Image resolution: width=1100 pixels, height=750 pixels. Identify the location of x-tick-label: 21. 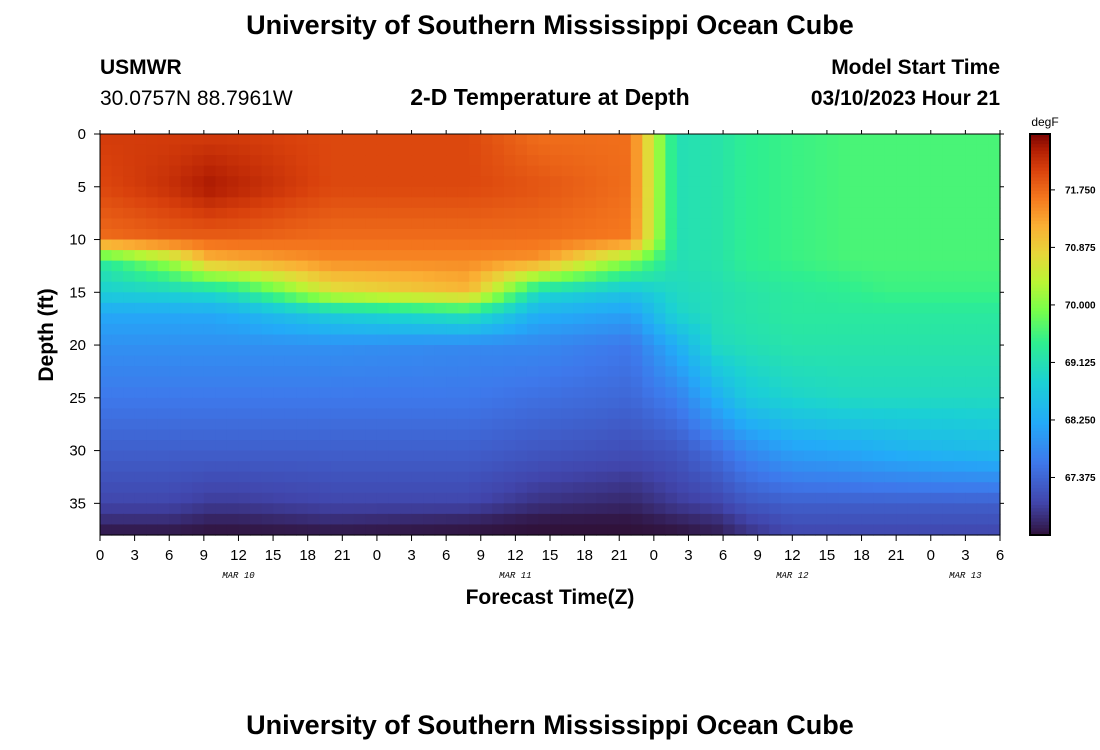
(342, 555).